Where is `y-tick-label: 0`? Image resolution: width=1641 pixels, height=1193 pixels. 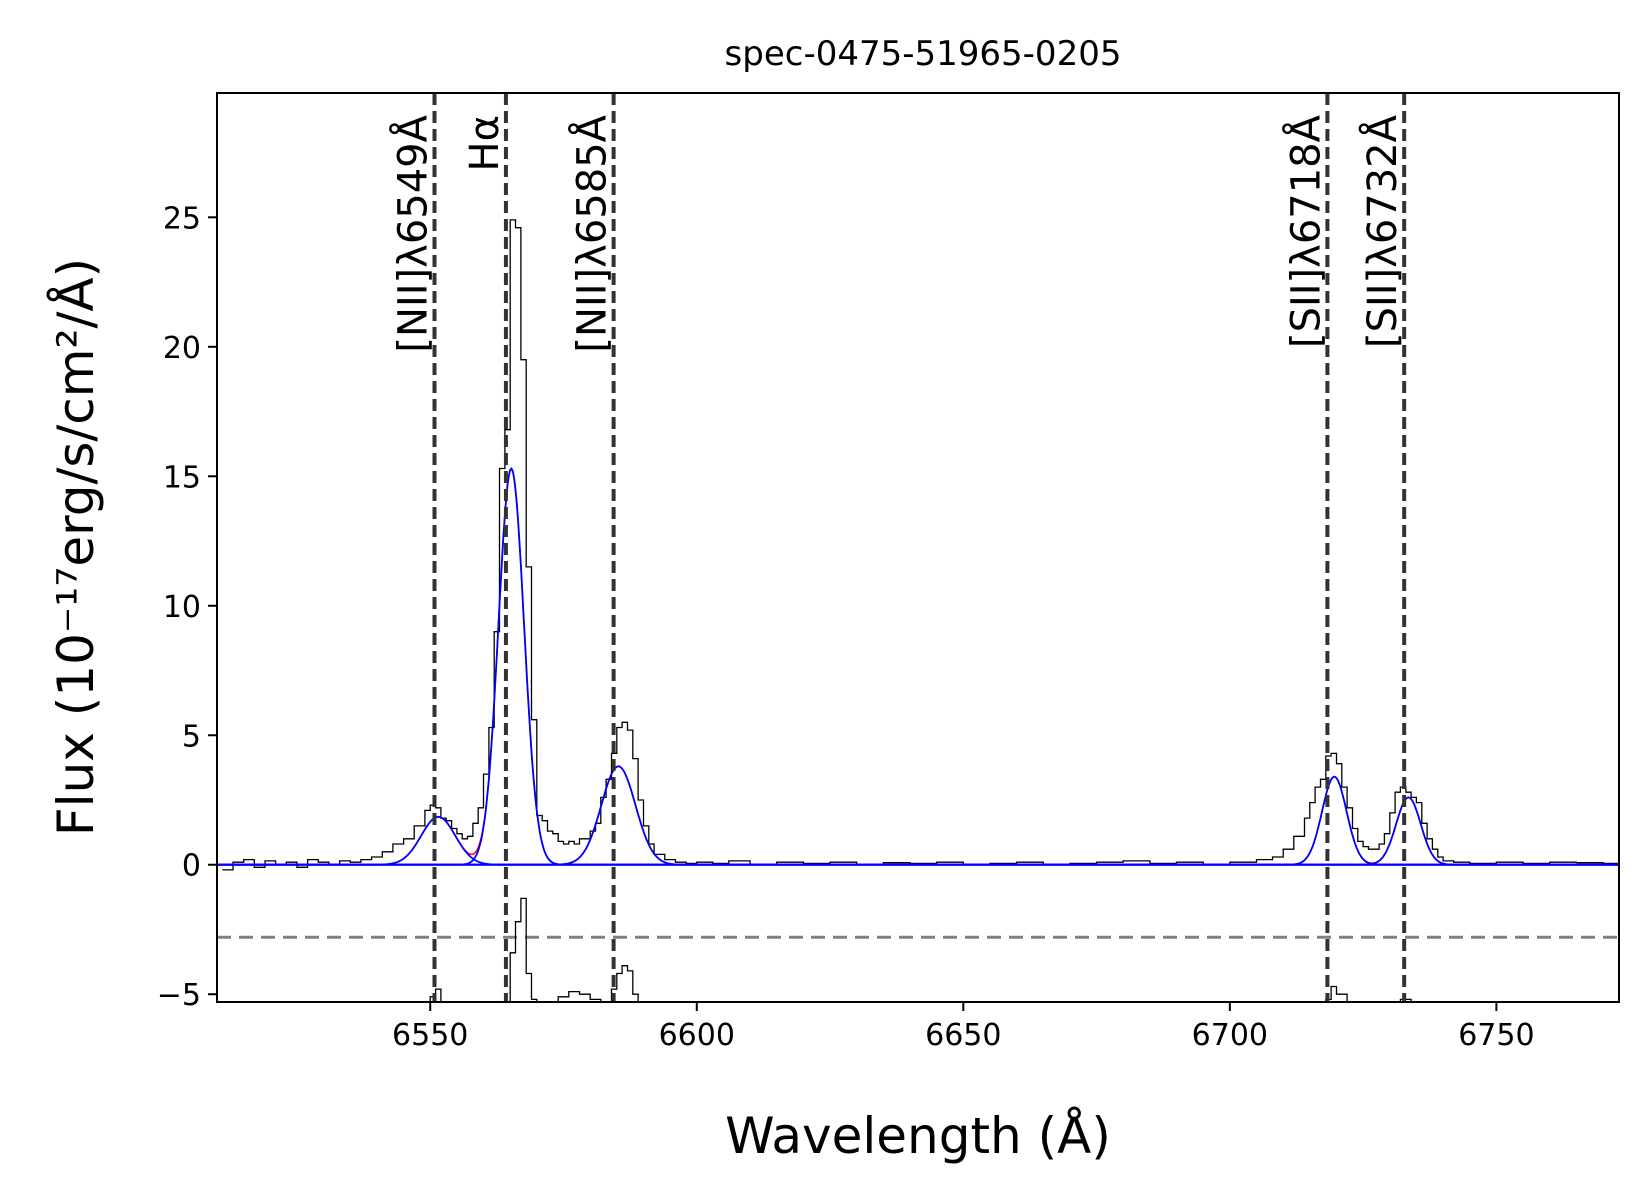 y-tick-label: 0 is located at coordinates (191, 866).